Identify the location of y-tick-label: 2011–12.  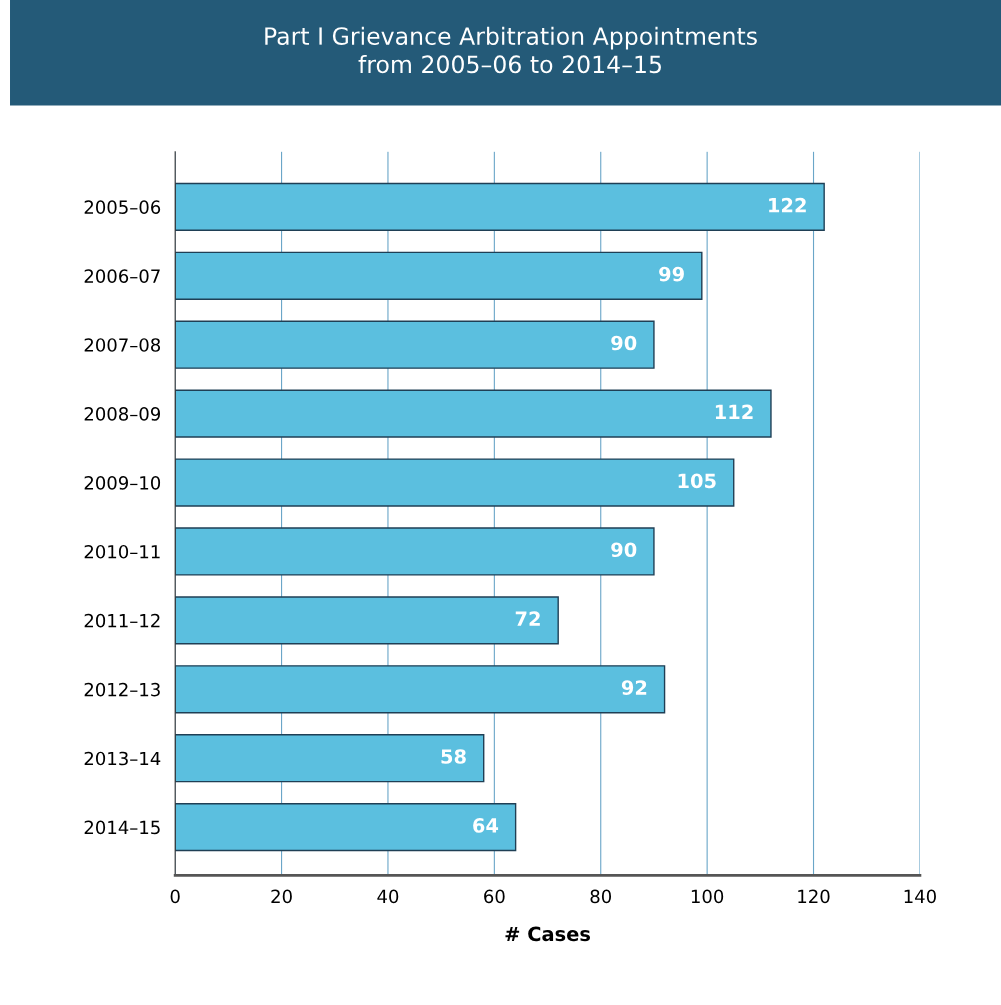
(122, 620).